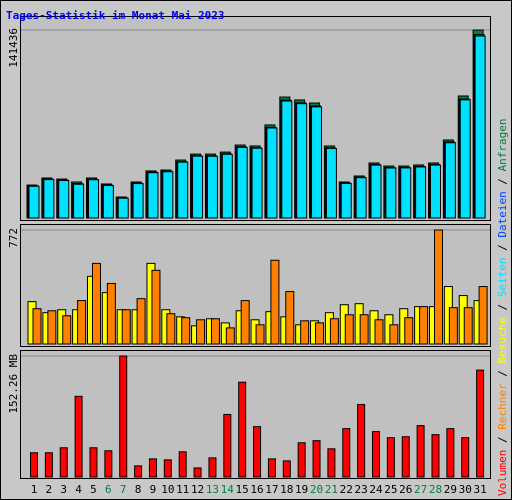 This screenshot has width=512, height=500. I want to click on legend-entry: Dateien, so click(502, 214).